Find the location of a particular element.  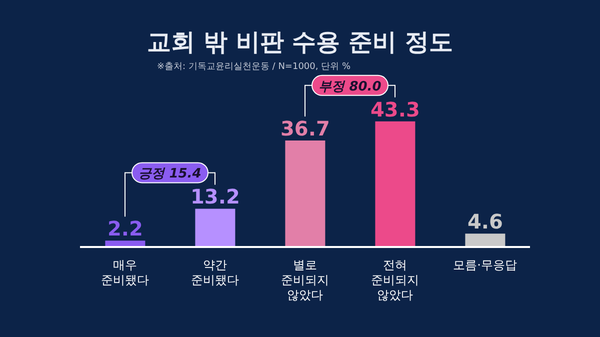

chart-subtitle: ※출처: 기독교윤리실천운동 / N=1000, 단위 % is located at coordinates (253, 67).